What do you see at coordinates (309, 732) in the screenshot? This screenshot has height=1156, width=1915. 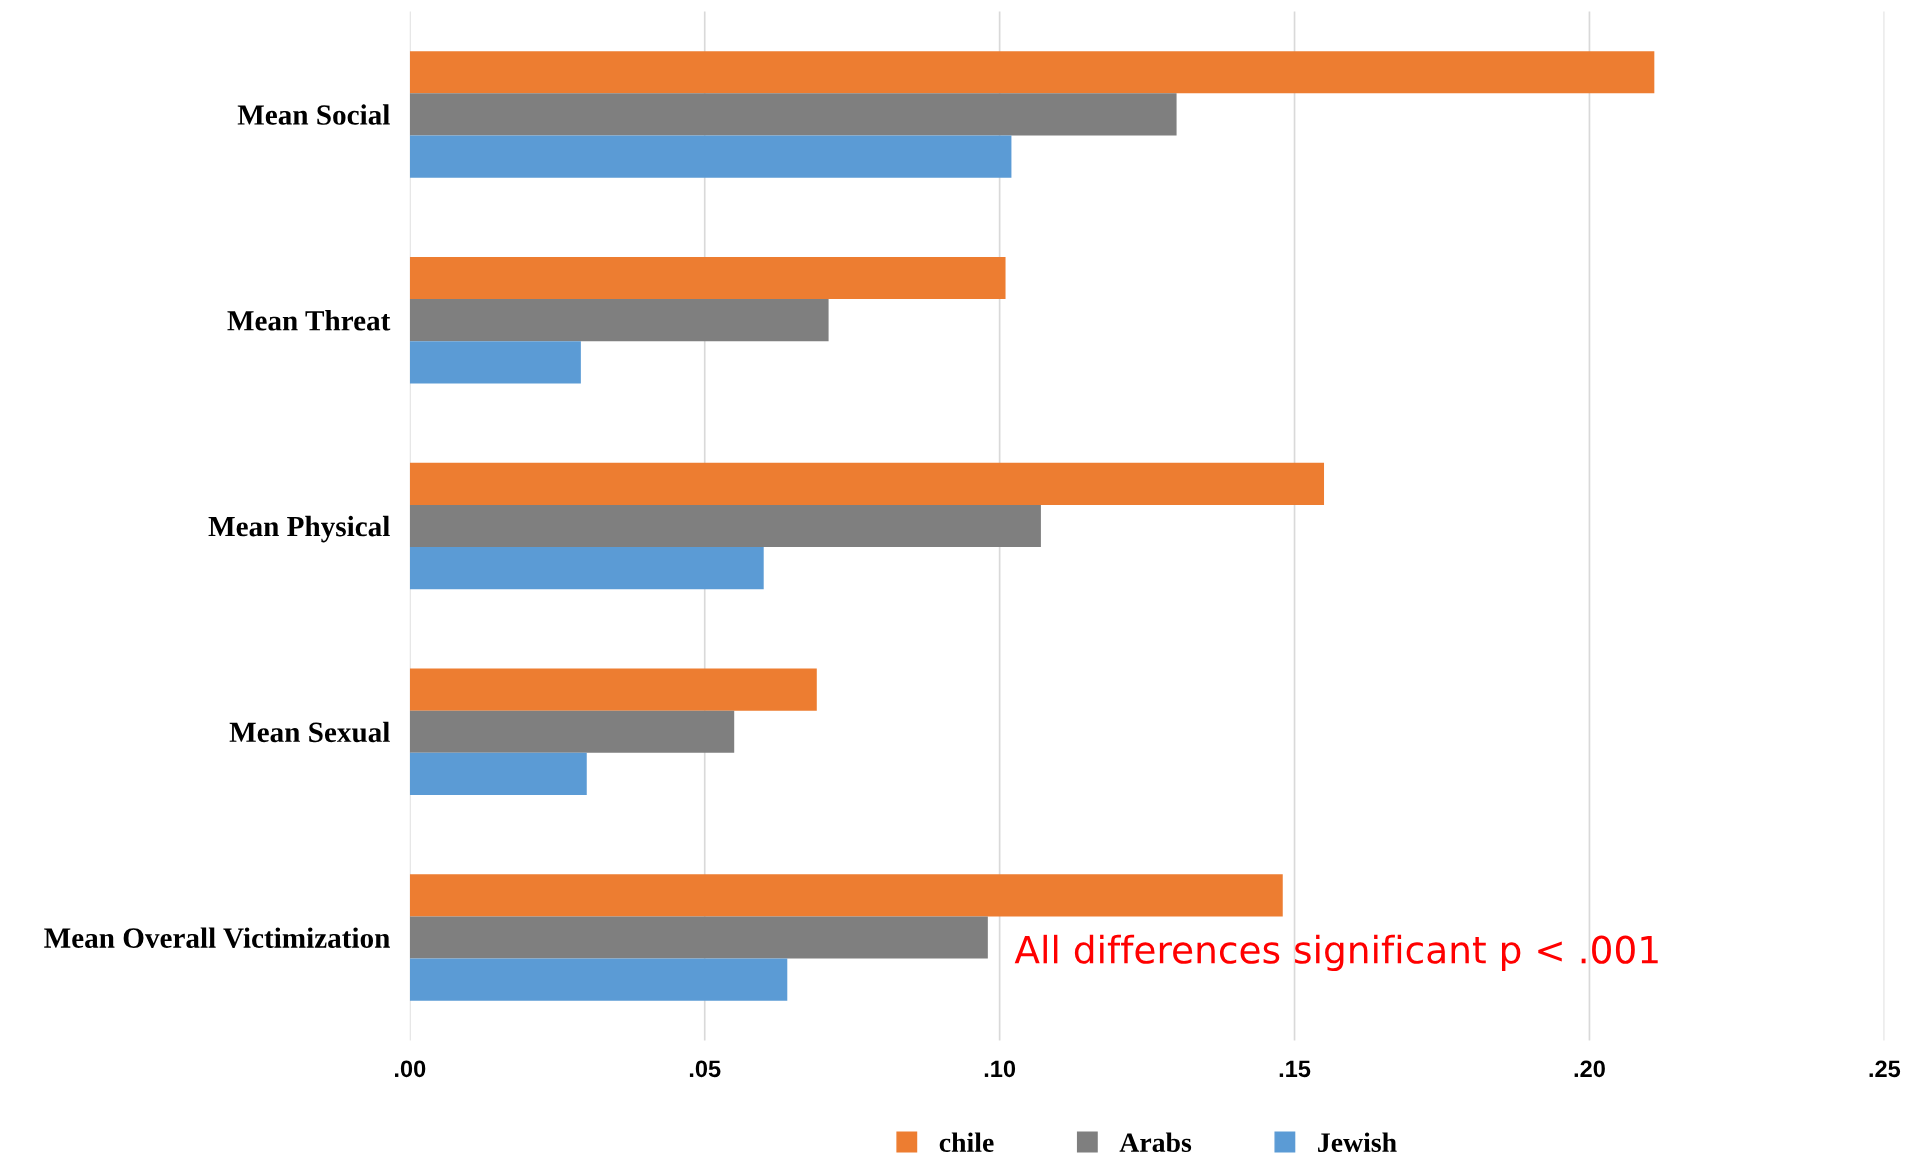 I see `y-tick-label: Mean Sexual` at bounding box center [309, 732].